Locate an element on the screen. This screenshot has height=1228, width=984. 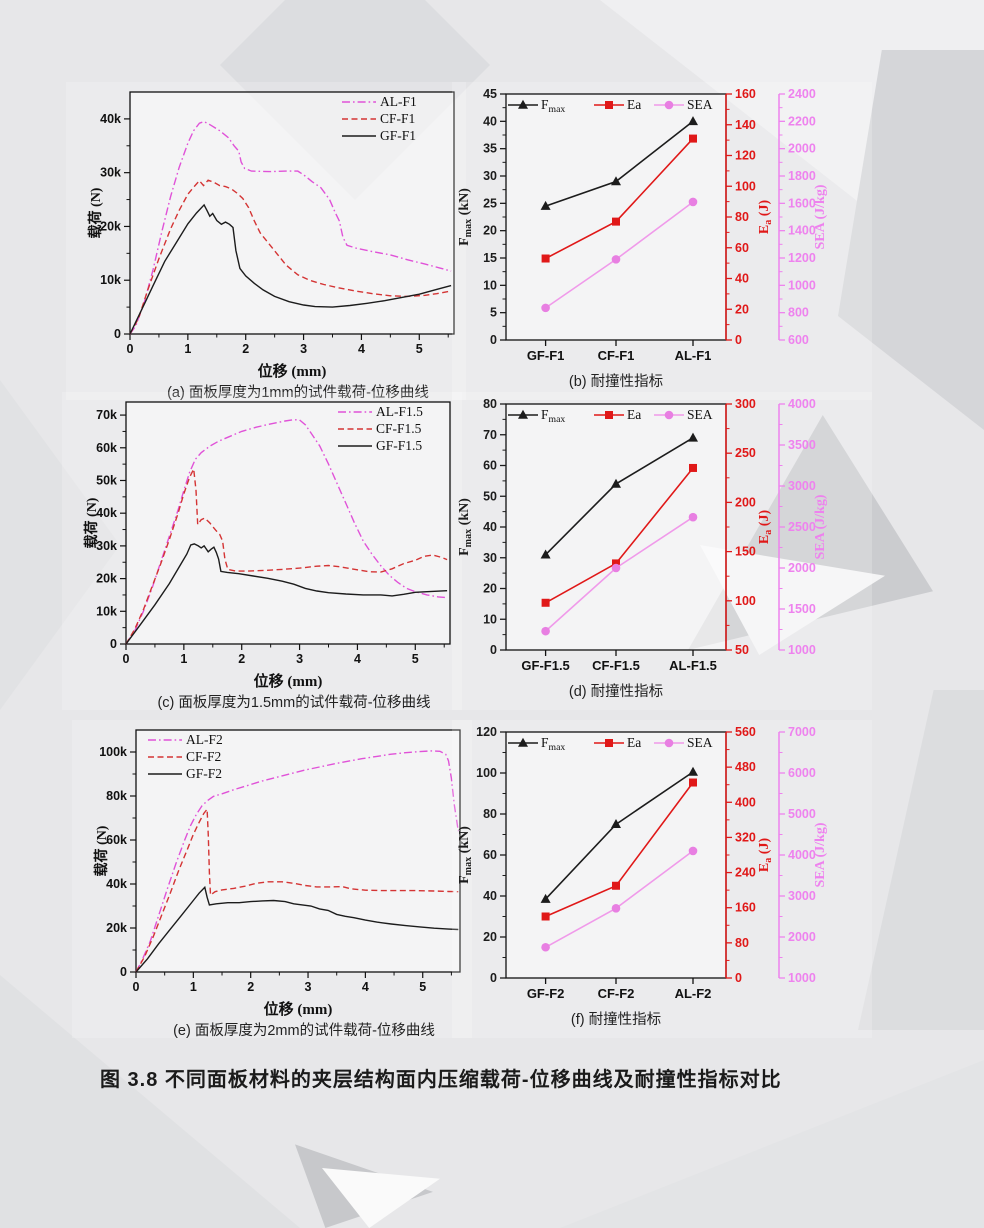
bg-triangle is located at coordinates (921, 860).